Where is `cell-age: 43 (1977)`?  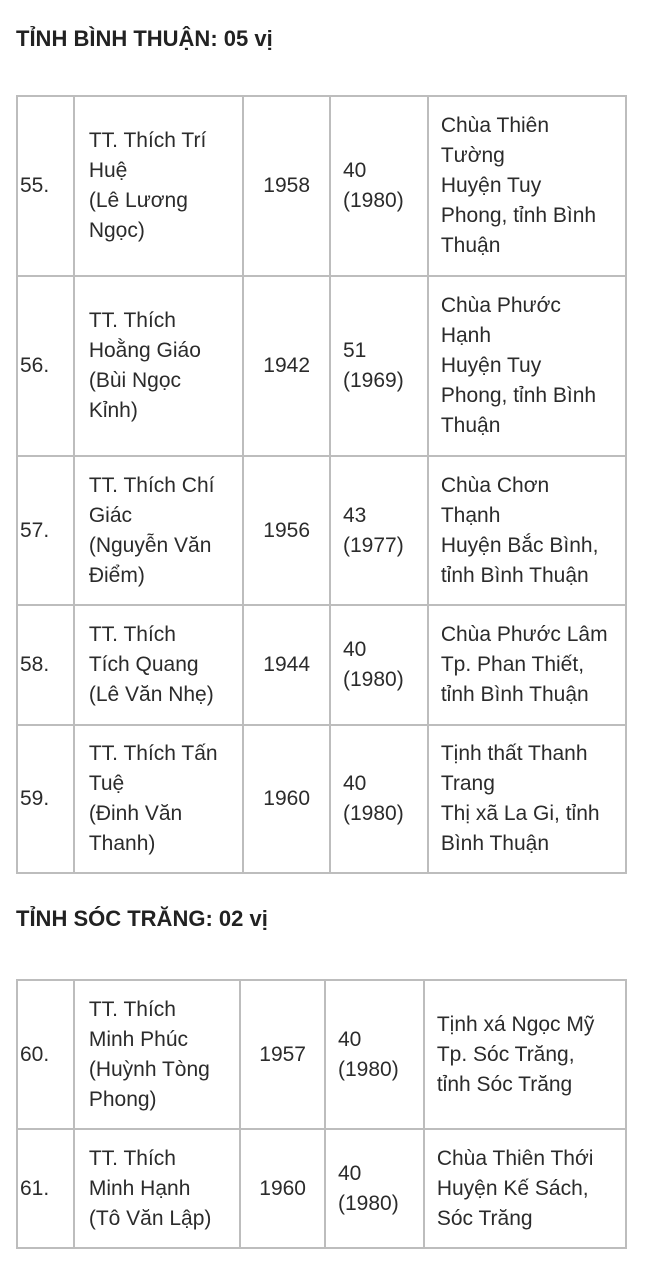
cell-age: 43 (1977) is located at coordinates (379, 530).